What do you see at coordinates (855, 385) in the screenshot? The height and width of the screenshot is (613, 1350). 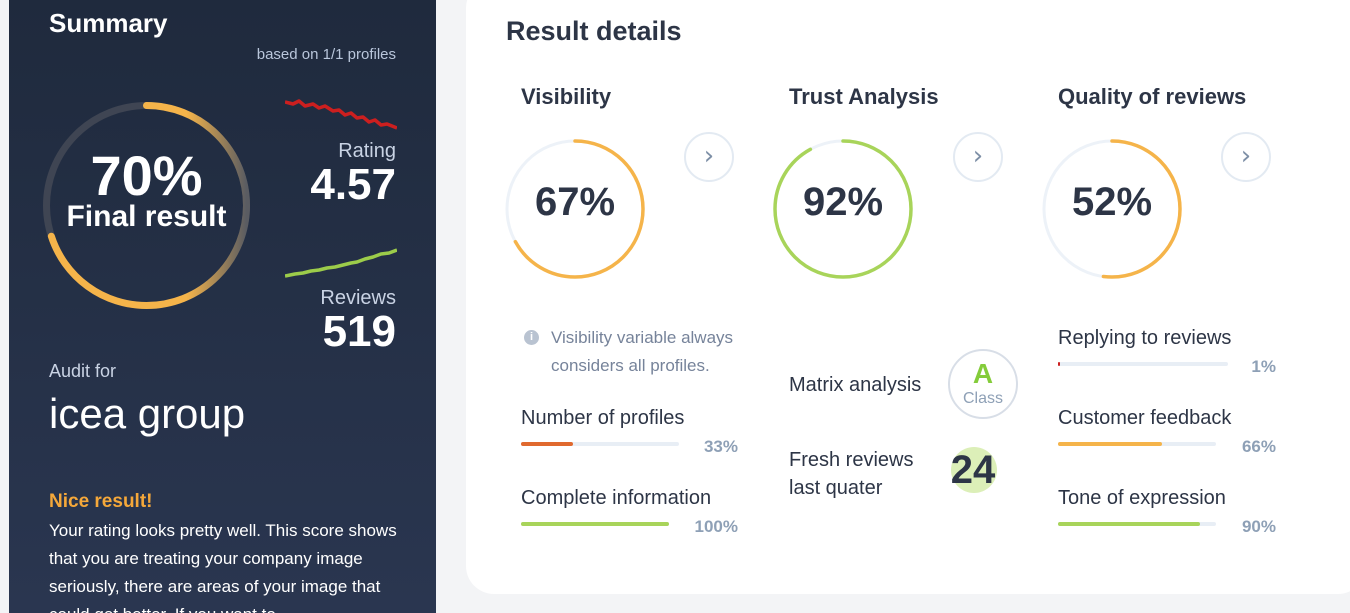 I see `matrix-analysis-label: Matrix analysis` at bounding box center [855, 385].